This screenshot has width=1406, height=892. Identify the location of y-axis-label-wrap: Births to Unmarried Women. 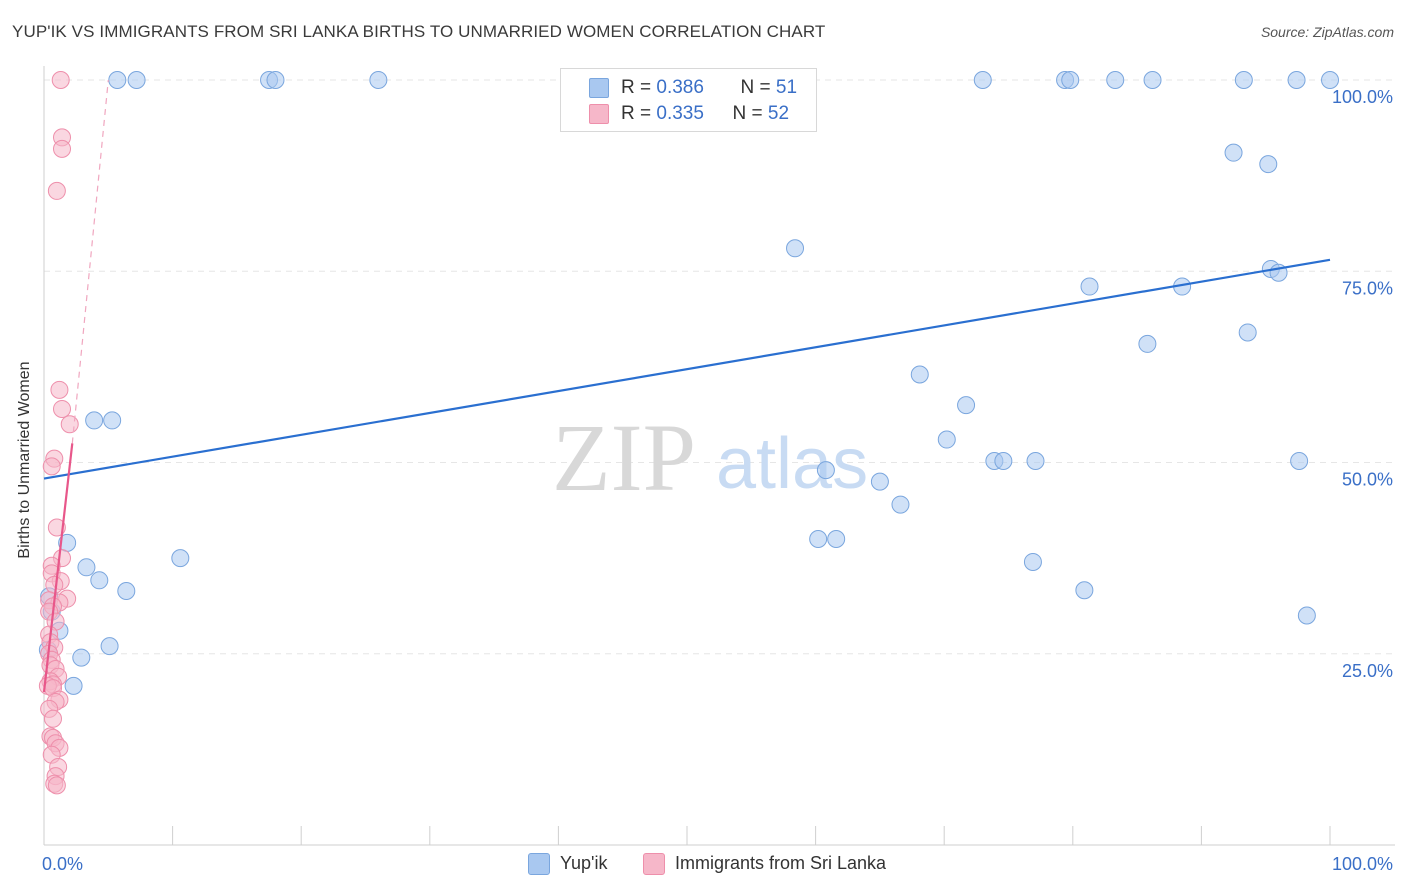
(28, 460).